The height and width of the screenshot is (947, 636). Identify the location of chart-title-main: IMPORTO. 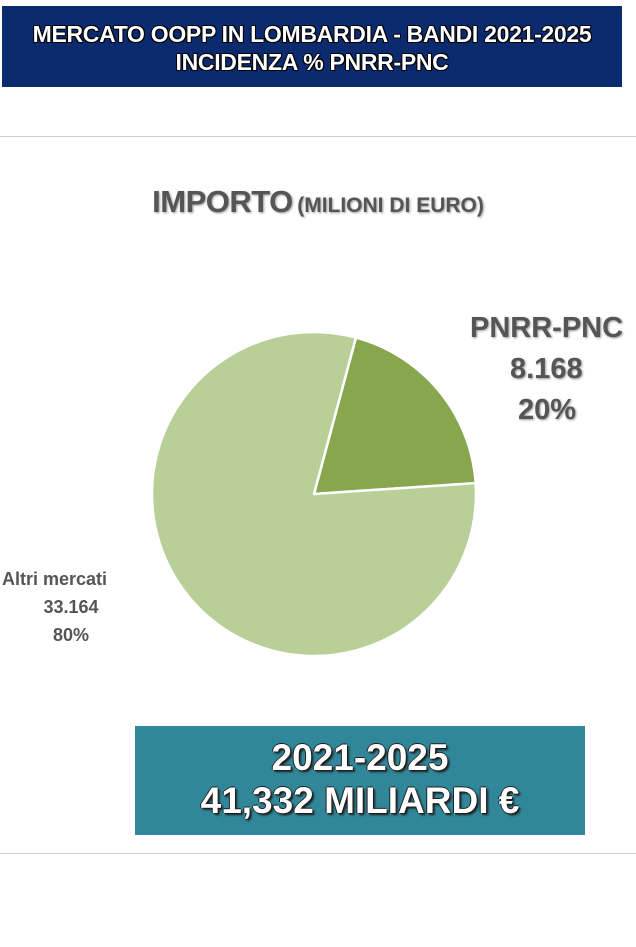
(222, 201).